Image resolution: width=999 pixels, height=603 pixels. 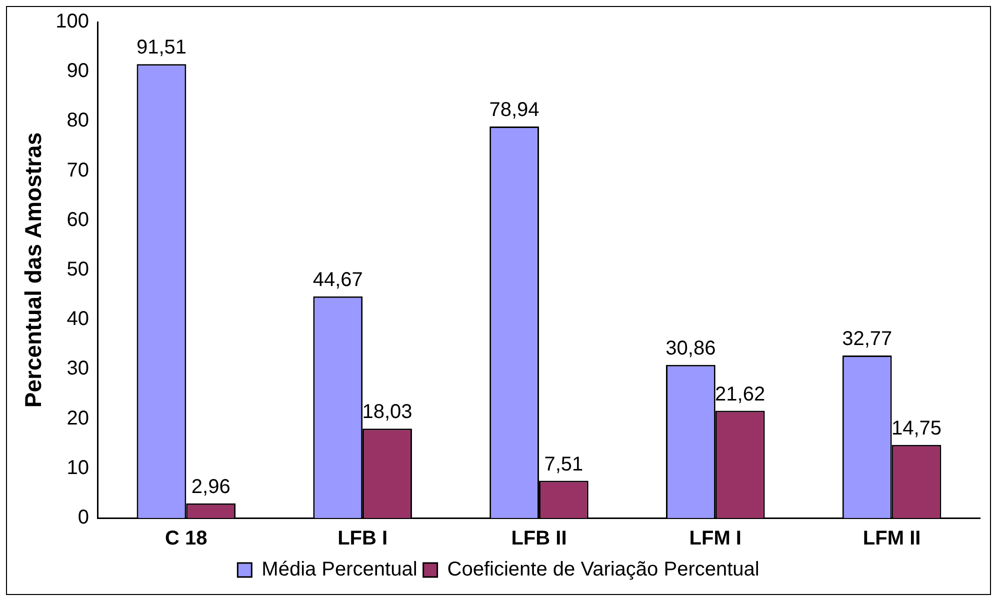 I want to click on y-axis-title: Percentual das Amostras, so click(x=33, y=270).